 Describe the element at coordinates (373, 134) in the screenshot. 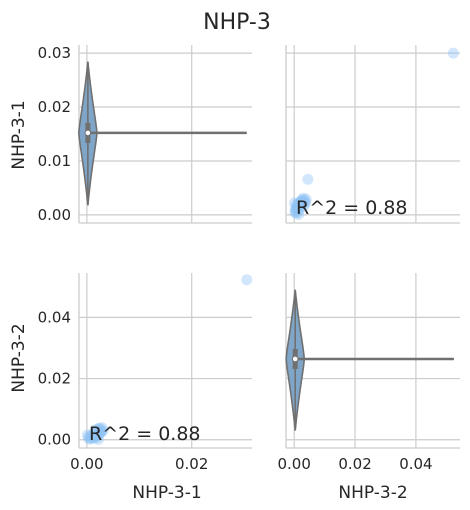

I see `panel-nhp-3-1-vs-nhp-3-2: R^2 = 0.88` at that location.